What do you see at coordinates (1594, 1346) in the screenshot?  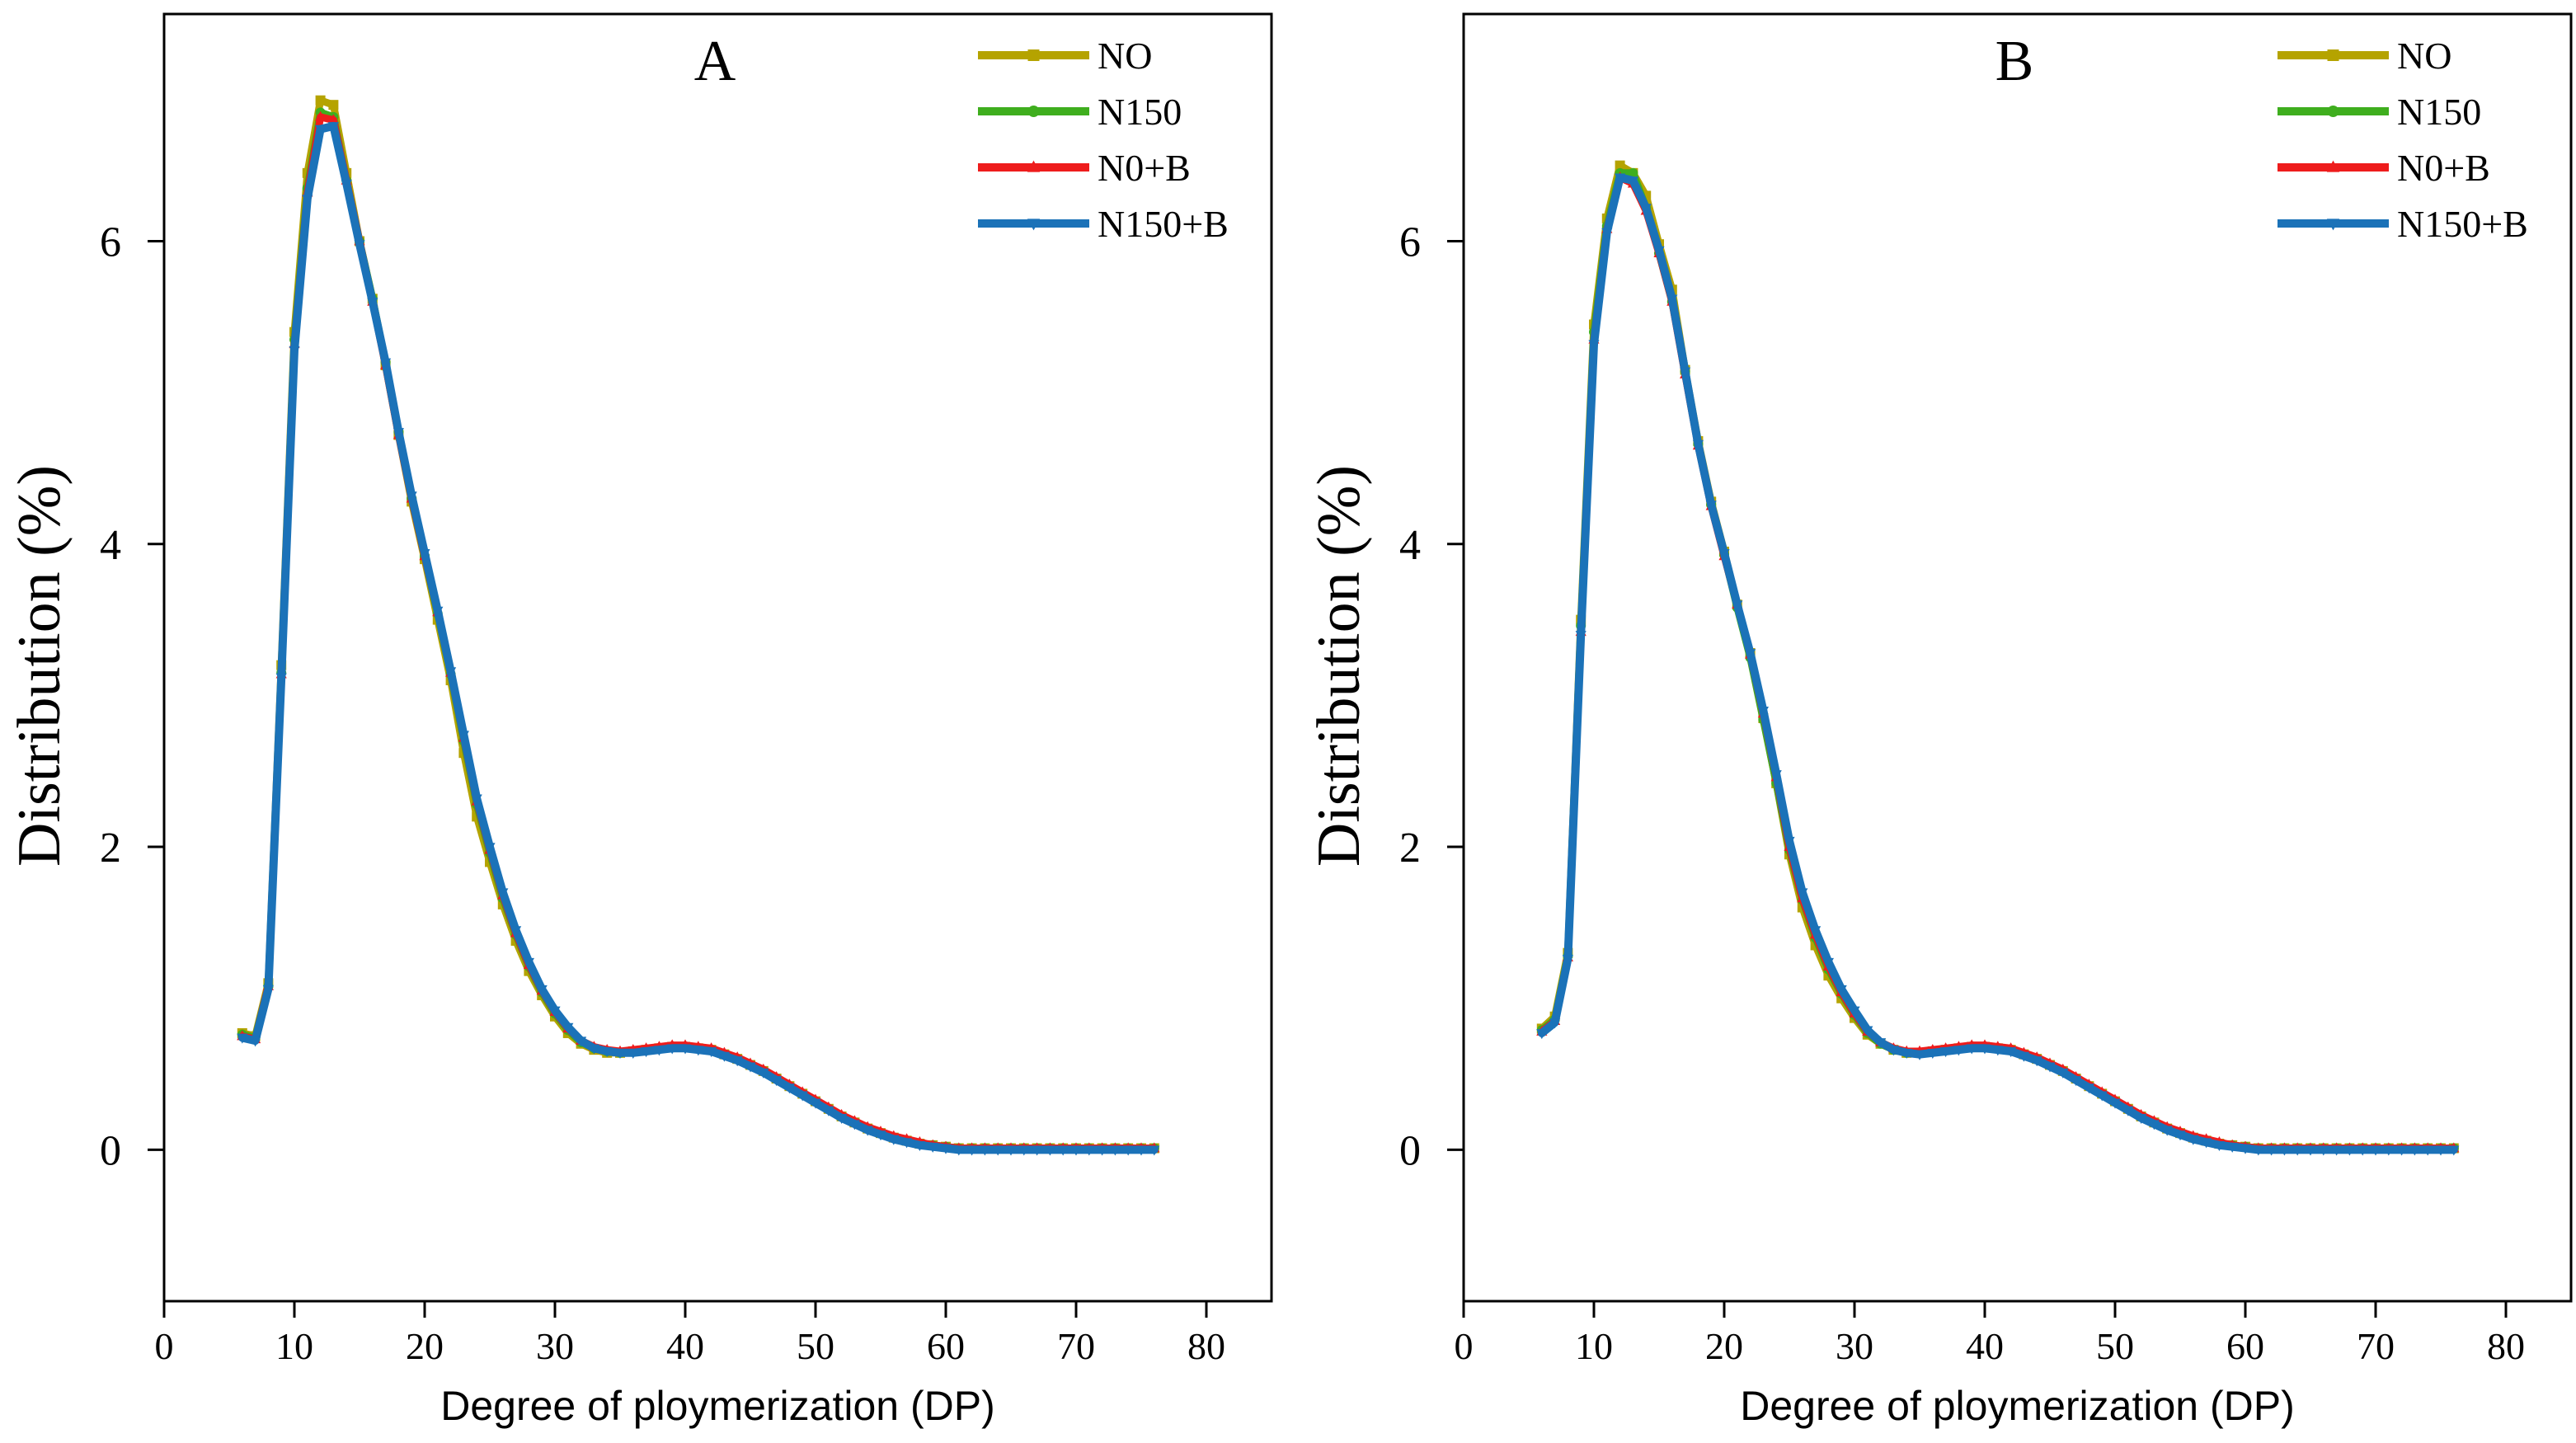 I see `x-tick-label: 10` at bounding box center [1594, 1346].